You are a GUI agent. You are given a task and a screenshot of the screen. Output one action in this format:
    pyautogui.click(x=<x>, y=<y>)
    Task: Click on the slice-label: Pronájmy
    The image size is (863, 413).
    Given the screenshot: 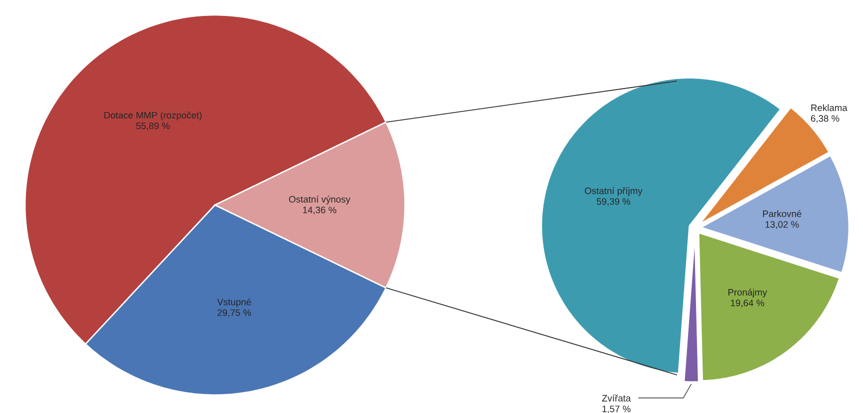 What is the action you would take?
    pyautogui.click(x=748, y=293)
    